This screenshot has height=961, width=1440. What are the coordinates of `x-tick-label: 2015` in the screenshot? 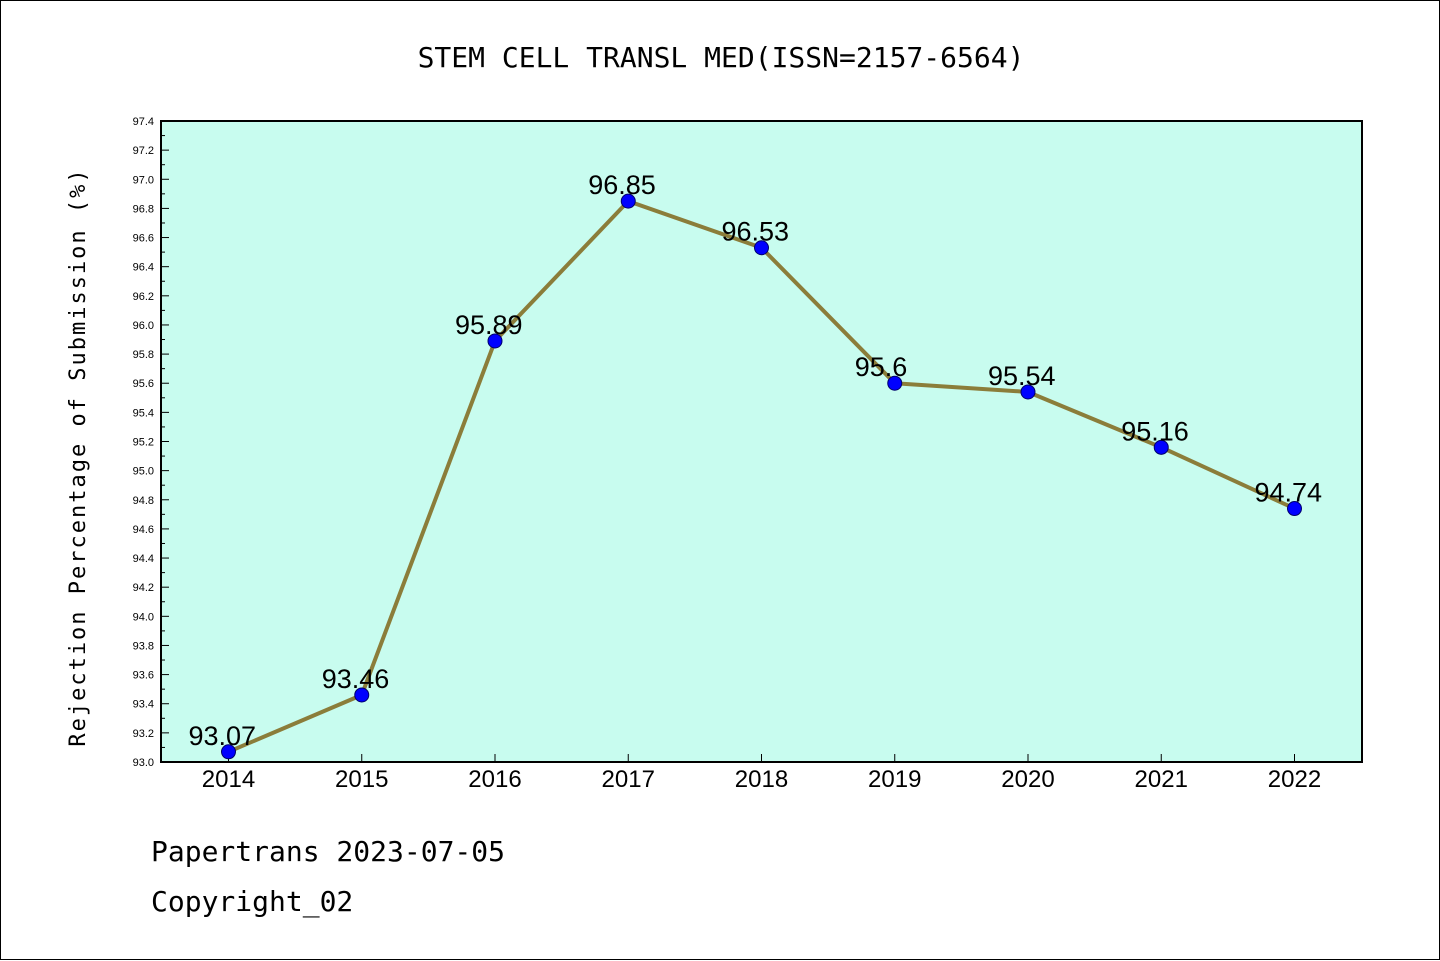 It's located at (361, 779).